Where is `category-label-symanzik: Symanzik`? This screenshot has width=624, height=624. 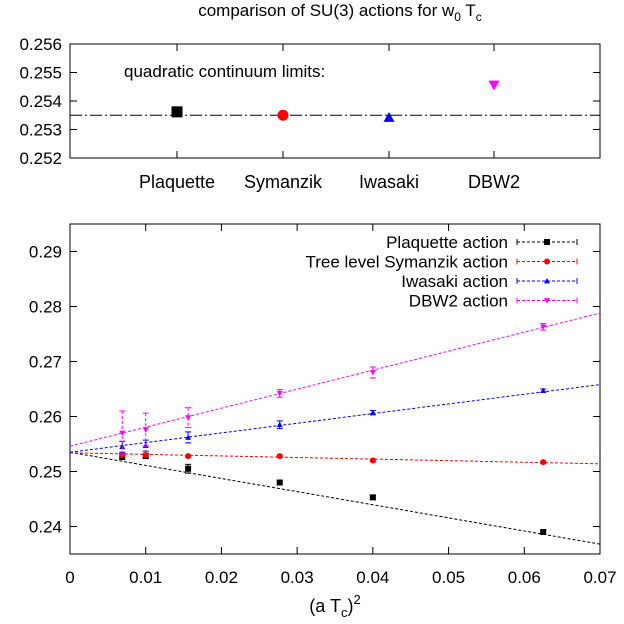
category-label-symanzik: Symanzik is located at coordinates (283, 182).